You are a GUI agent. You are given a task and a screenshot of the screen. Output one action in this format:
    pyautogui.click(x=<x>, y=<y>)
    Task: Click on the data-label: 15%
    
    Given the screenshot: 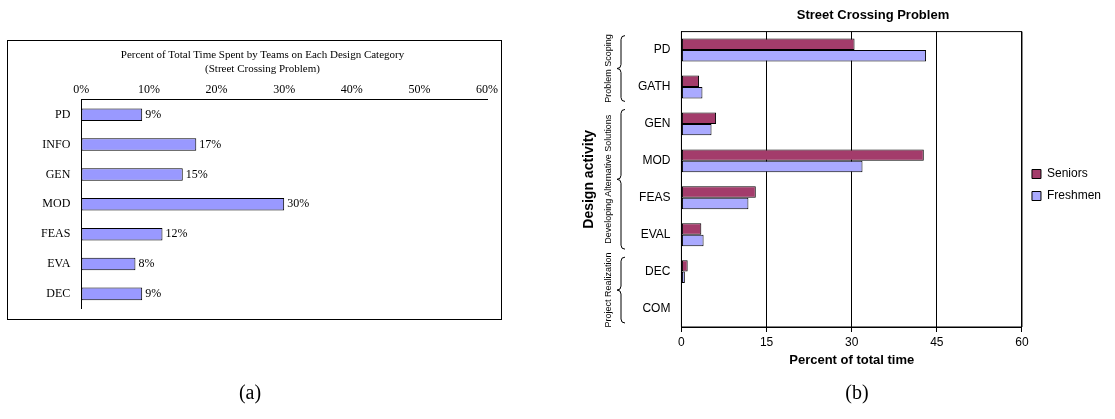 What is the action you would take?
    pyautogui.click(x=196, y=173)
    